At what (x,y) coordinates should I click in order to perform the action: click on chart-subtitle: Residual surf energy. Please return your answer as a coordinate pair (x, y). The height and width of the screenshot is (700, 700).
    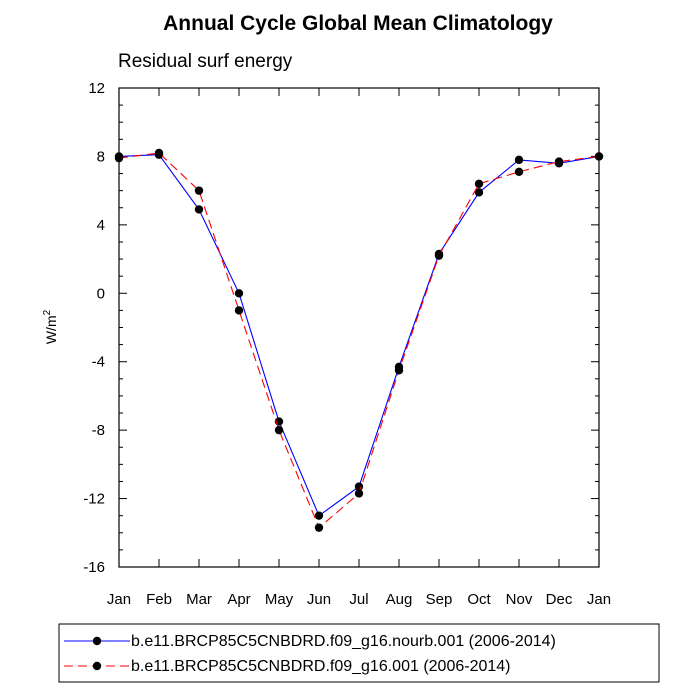
    Looking at the image, I should click on (205, 61).